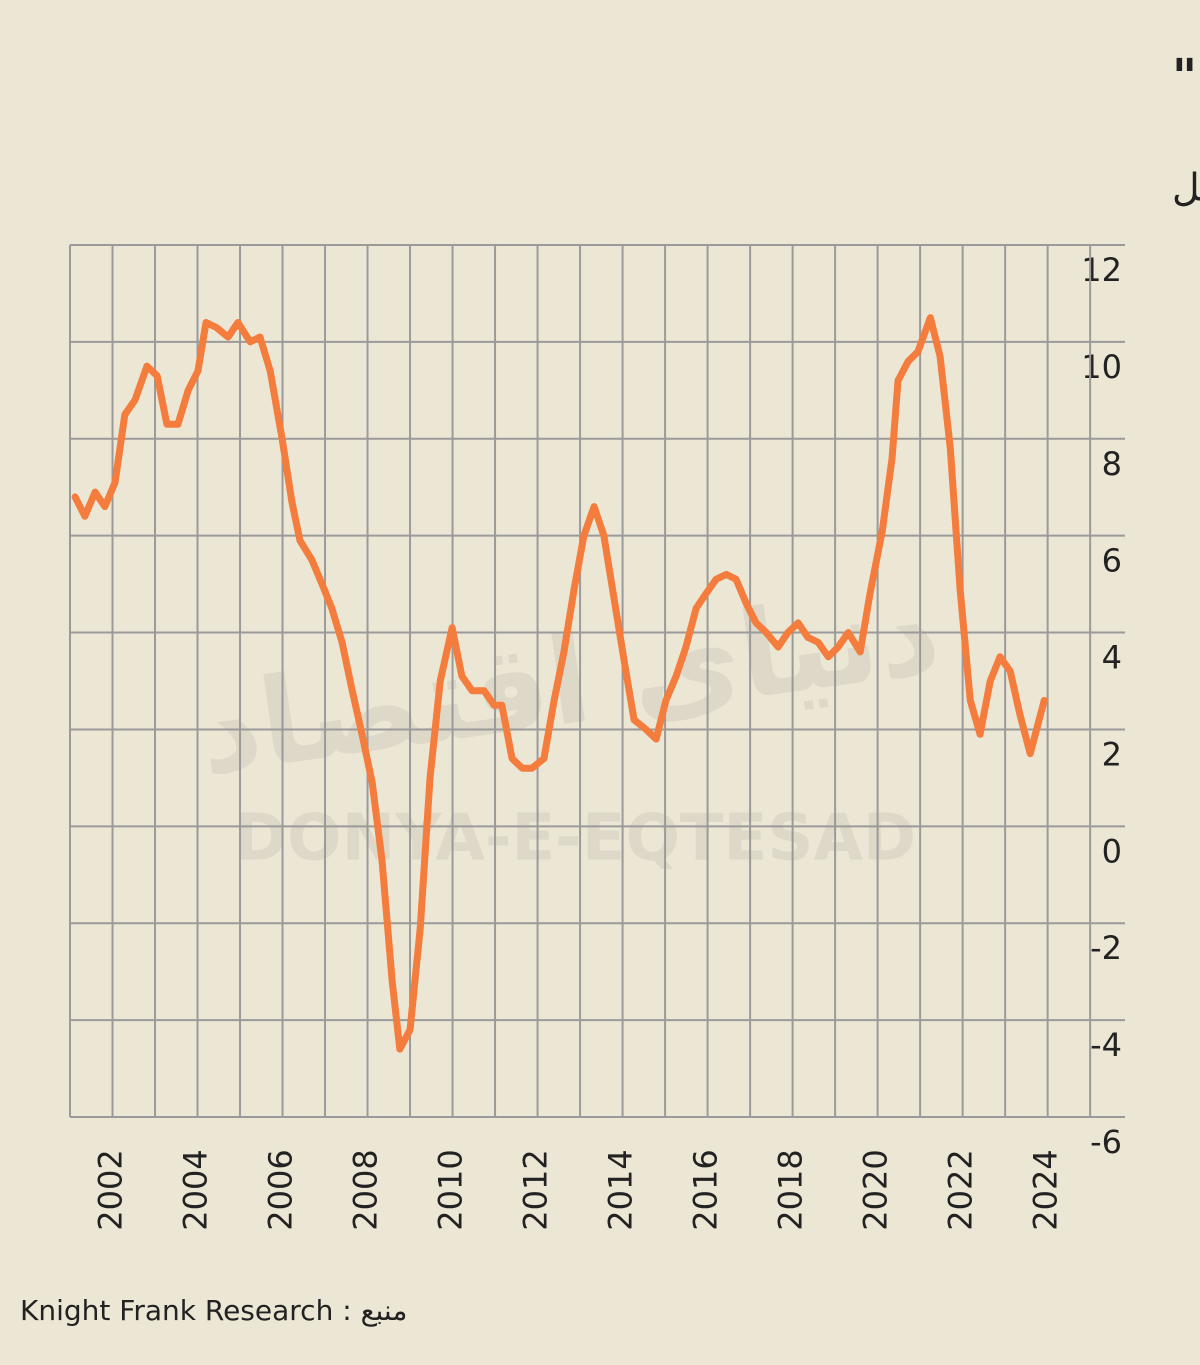 This screenshot has height=1365, width=1200. I want to click on chart-subtitle: درصد تغییر سالانه شاخص کل, so click(1186, 188).